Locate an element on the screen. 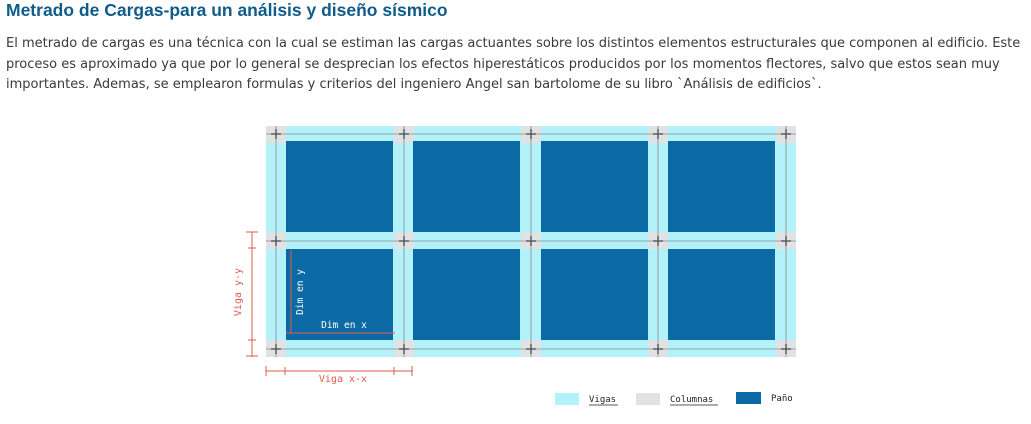 This screenshot has width=1031, height=424. dim-x-indicator: Dim en x is located at coordinates (340, 327).